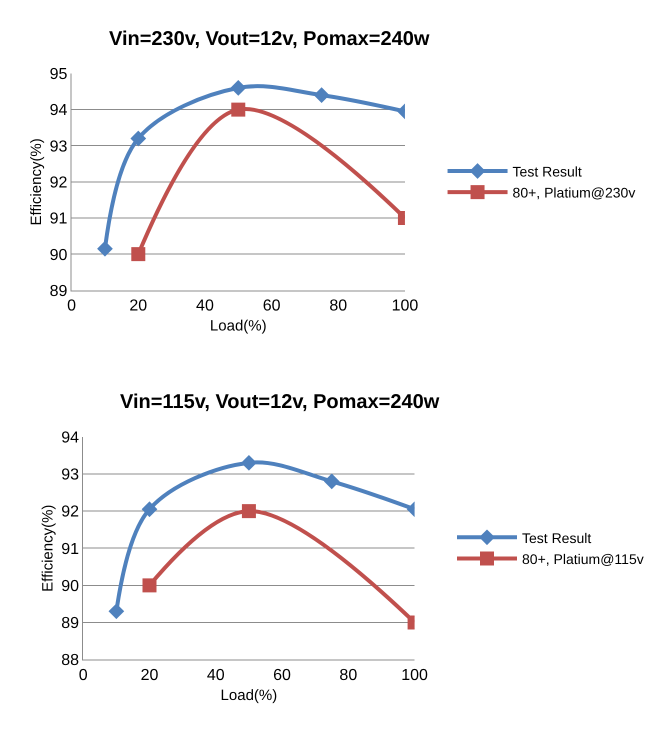 The height and width of the screenshot is (736, 649). Describe the element at coordinates (59, 75) in the screenshot. I see `y-tick-label: 95` at that location.